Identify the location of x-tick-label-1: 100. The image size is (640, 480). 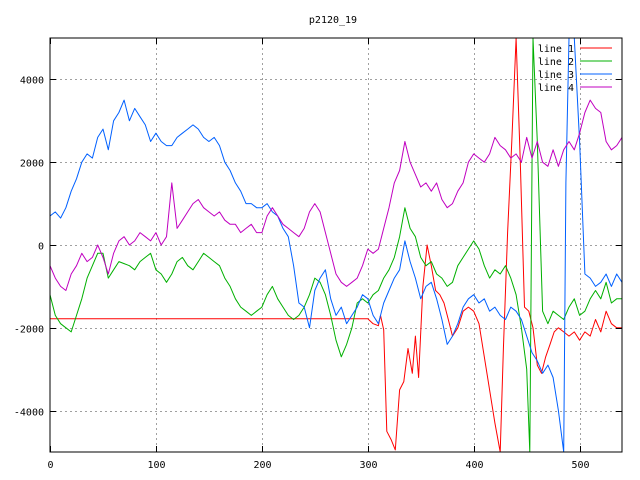
(156, 465).